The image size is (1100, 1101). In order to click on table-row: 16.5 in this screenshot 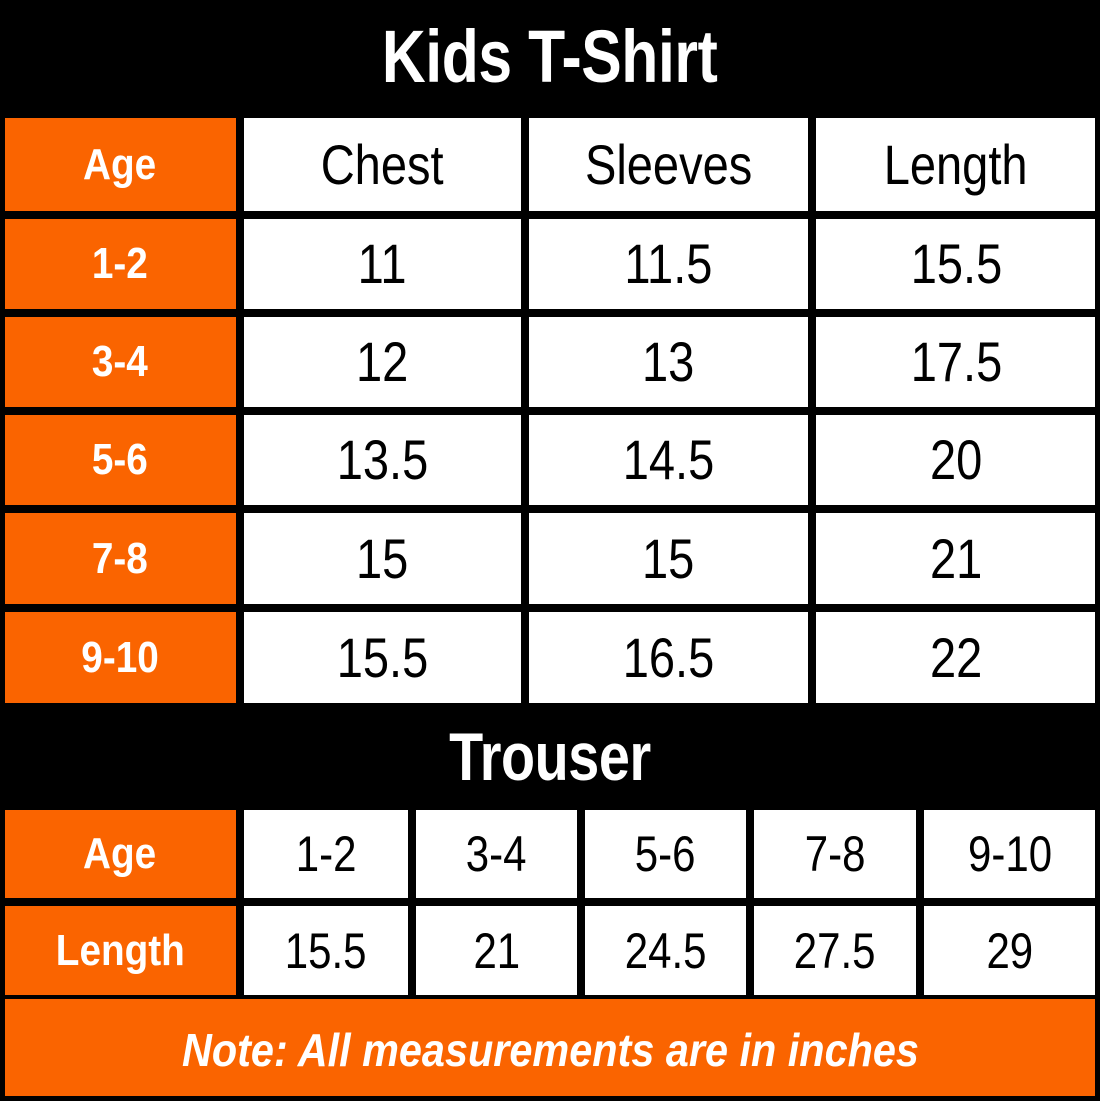, I will do `click(668, 657)`.